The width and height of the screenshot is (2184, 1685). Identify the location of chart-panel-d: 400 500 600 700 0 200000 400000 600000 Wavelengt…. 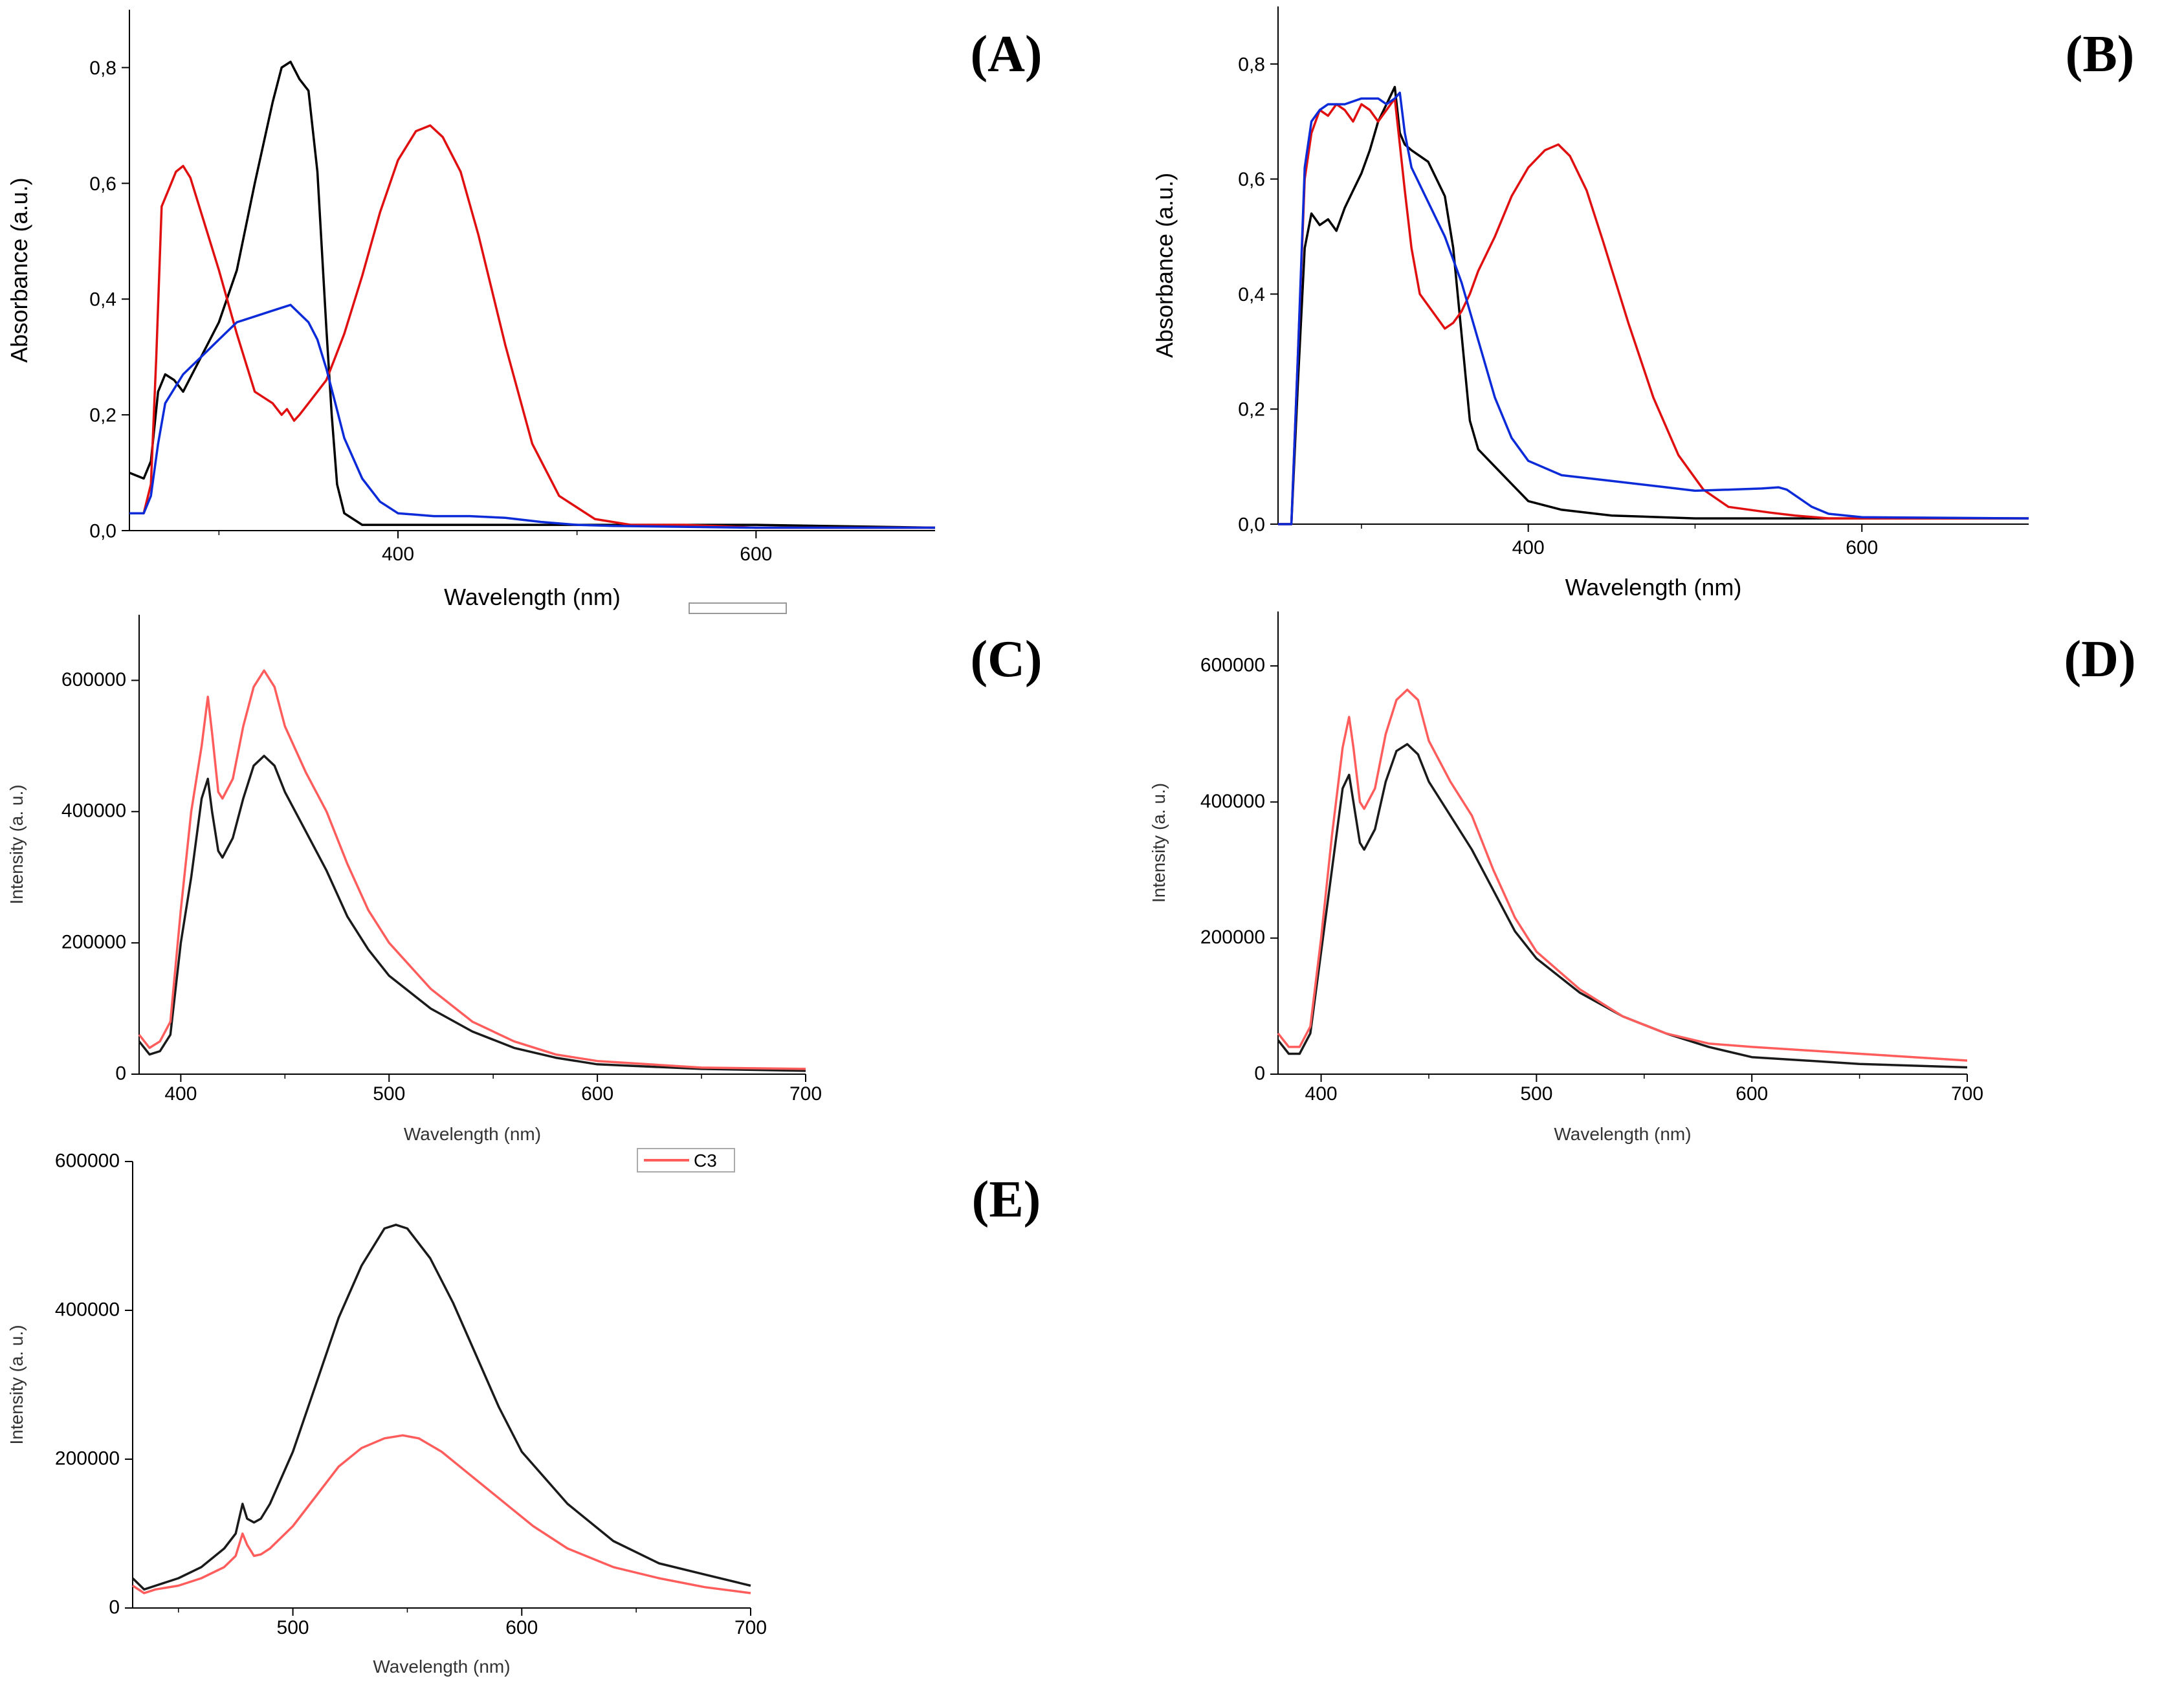
(1642, 877).